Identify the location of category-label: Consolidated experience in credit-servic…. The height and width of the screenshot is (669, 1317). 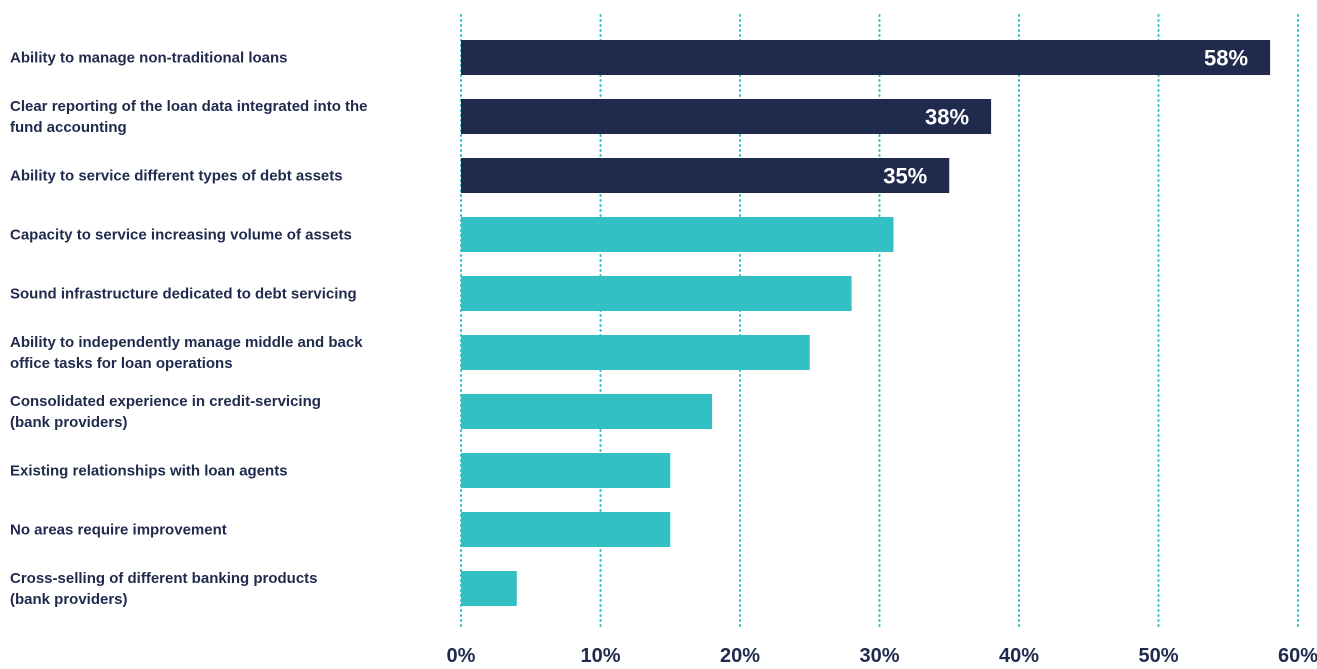
(165, 401).